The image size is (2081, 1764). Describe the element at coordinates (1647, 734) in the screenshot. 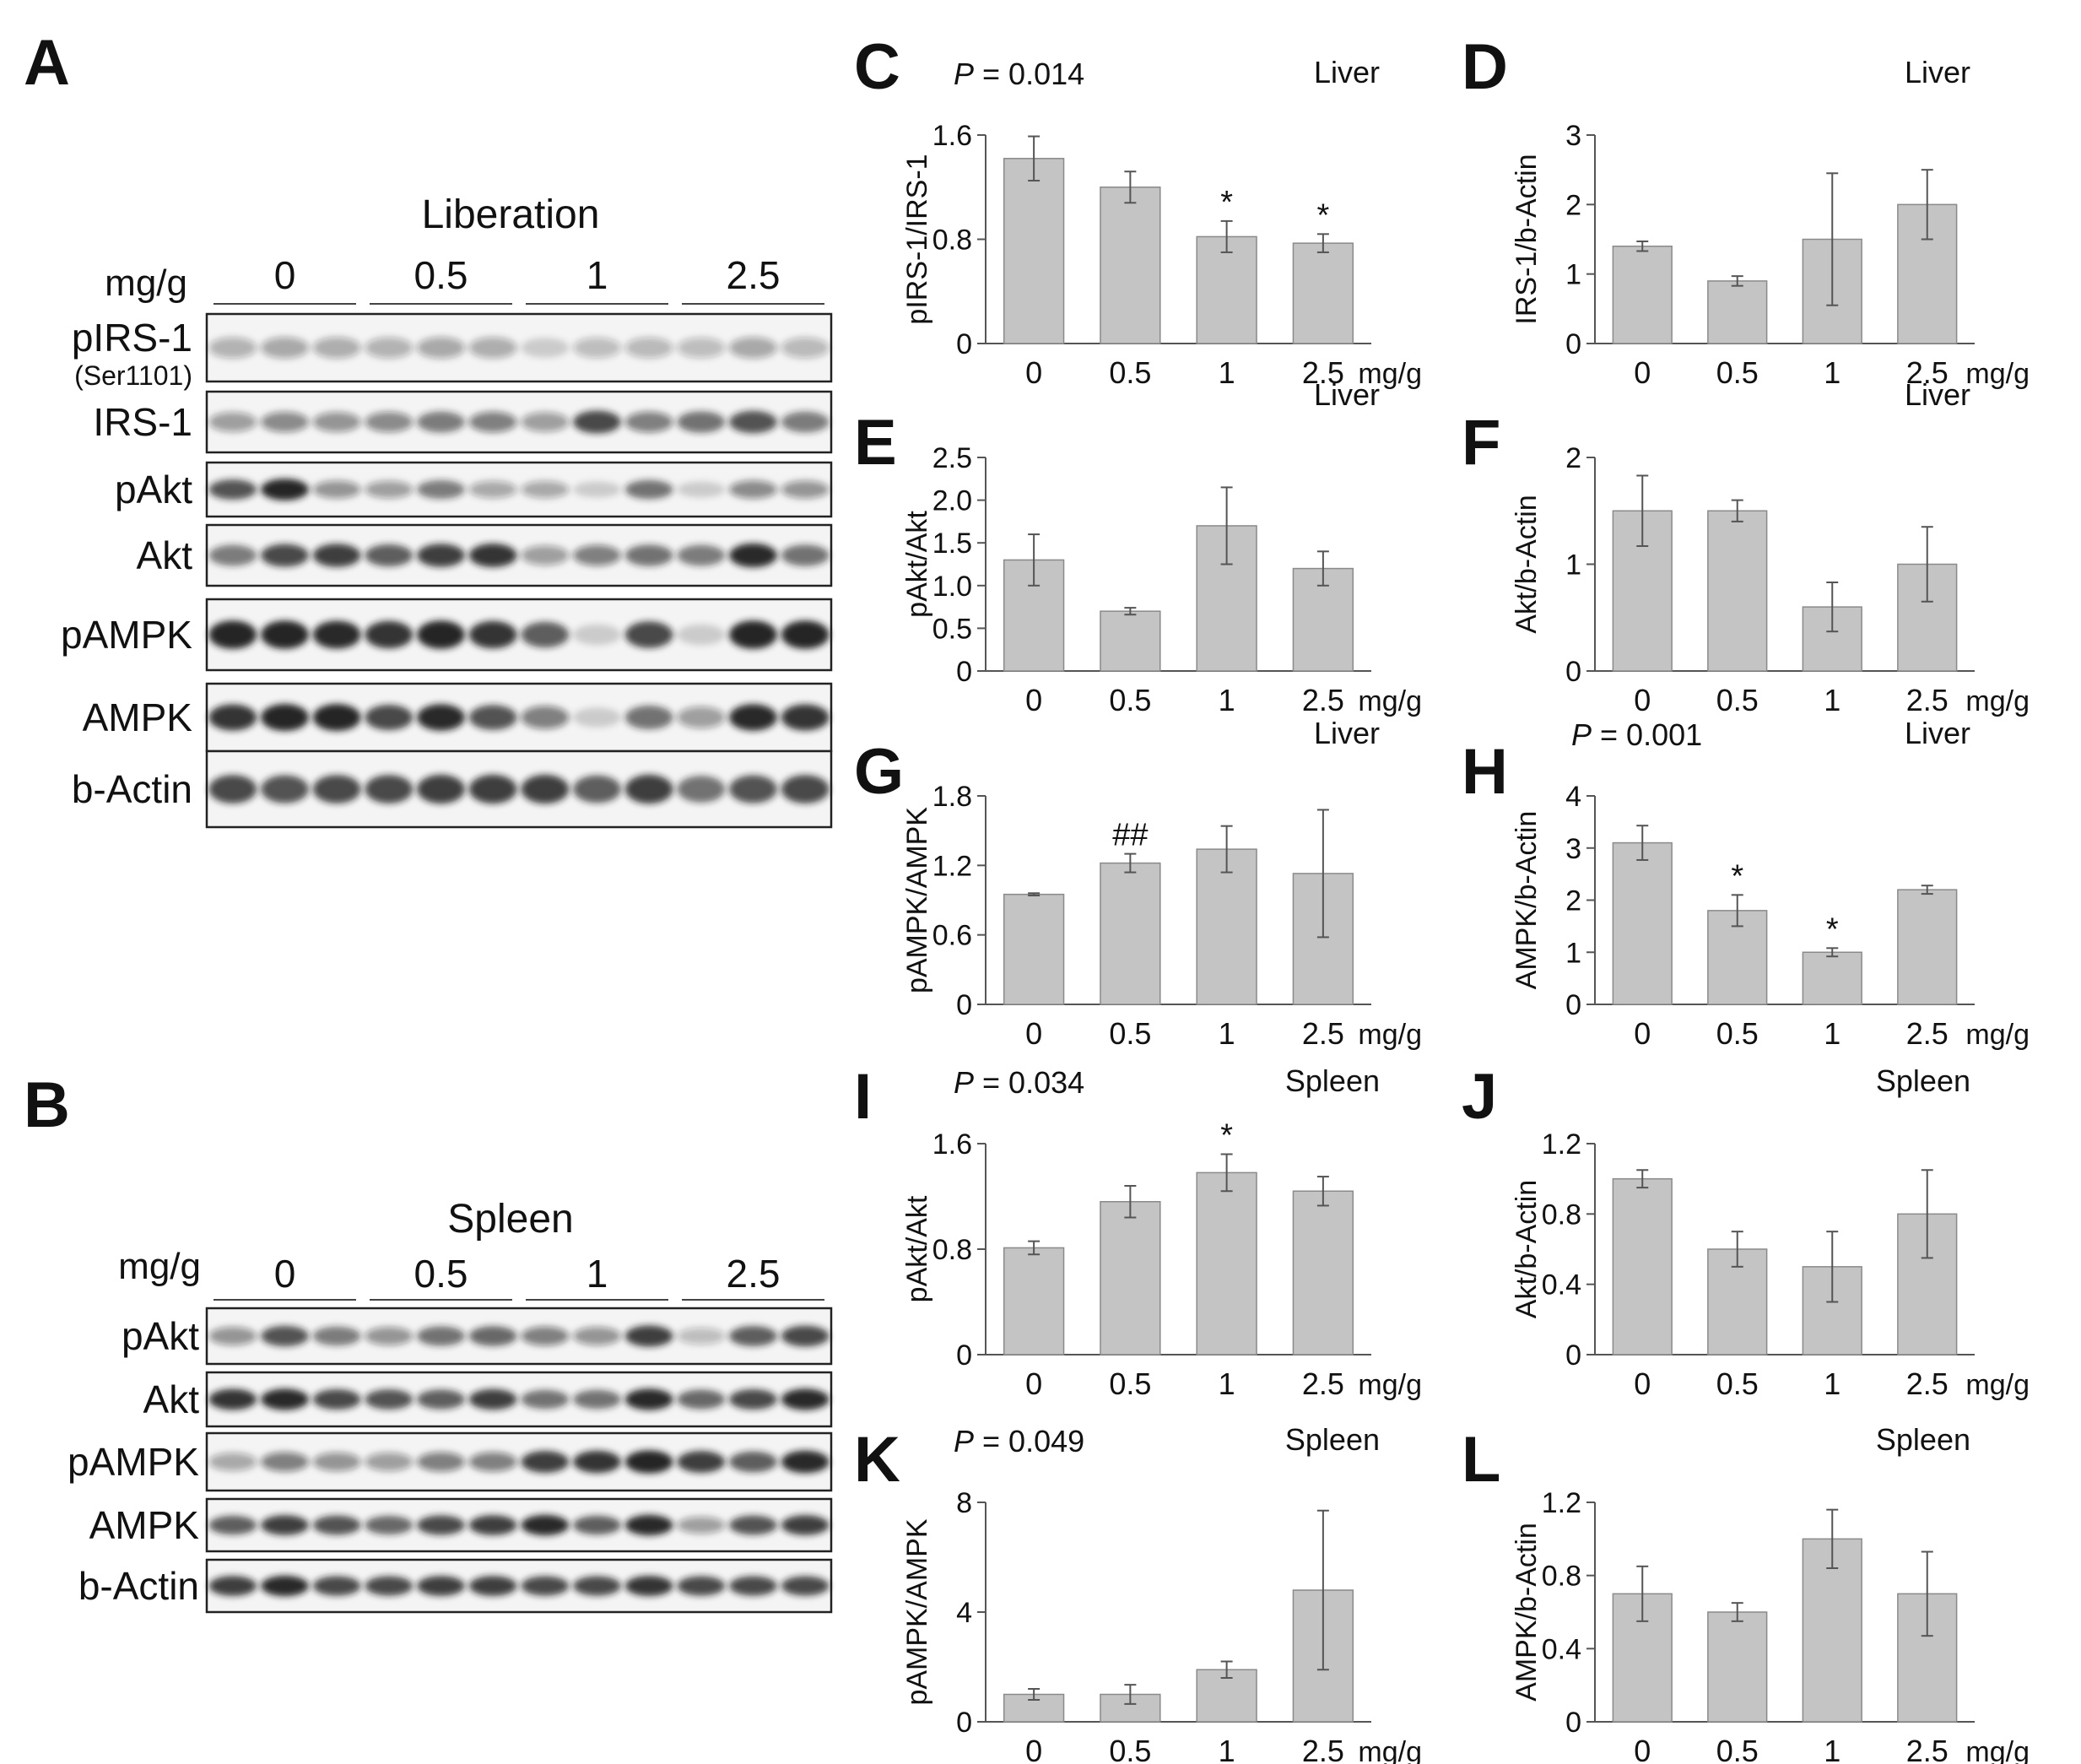

I see `p-value-text: = 0.001` at that location.